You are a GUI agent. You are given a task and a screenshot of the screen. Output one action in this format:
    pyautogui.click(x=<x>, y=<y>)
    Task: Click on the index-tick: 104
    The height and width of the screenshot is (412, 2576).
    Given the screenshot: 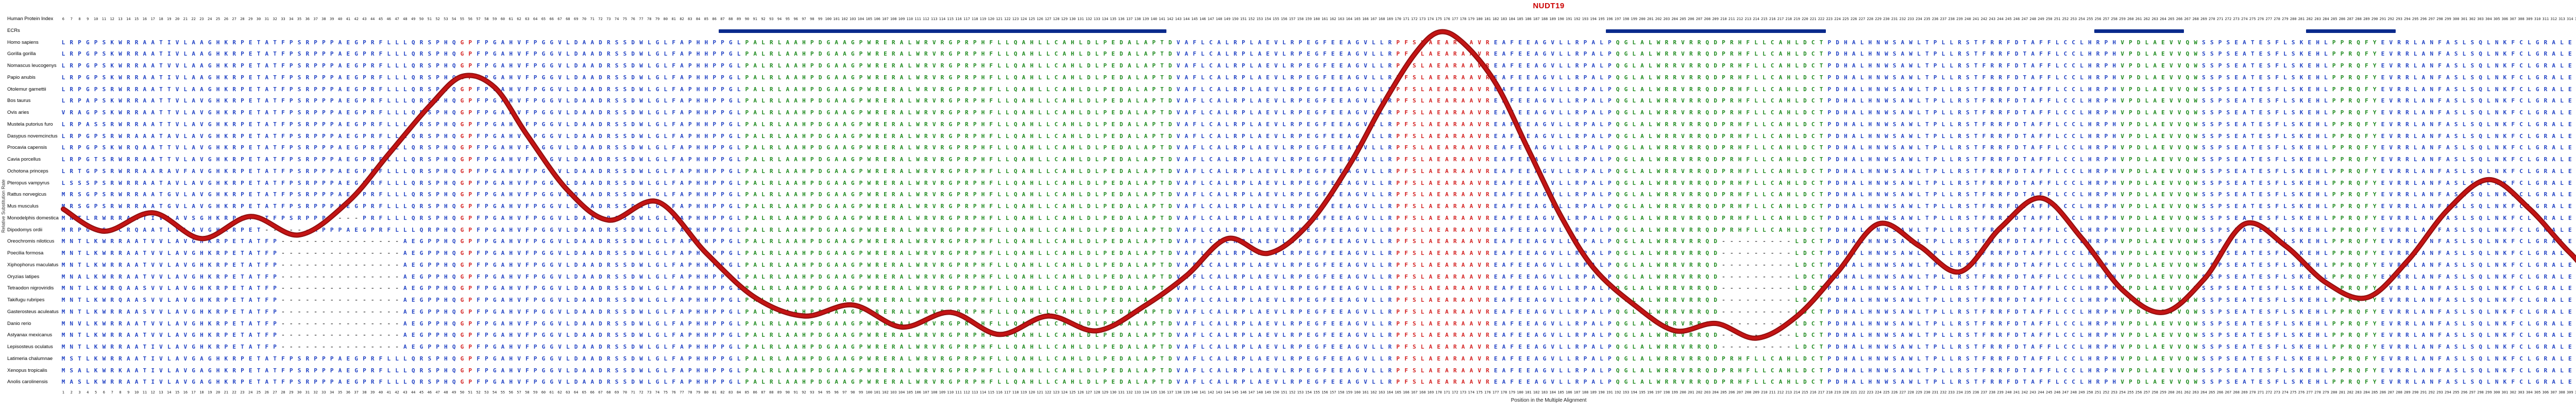 What is the action you would take?
    pyautogui.click(x=901, y=392)
    